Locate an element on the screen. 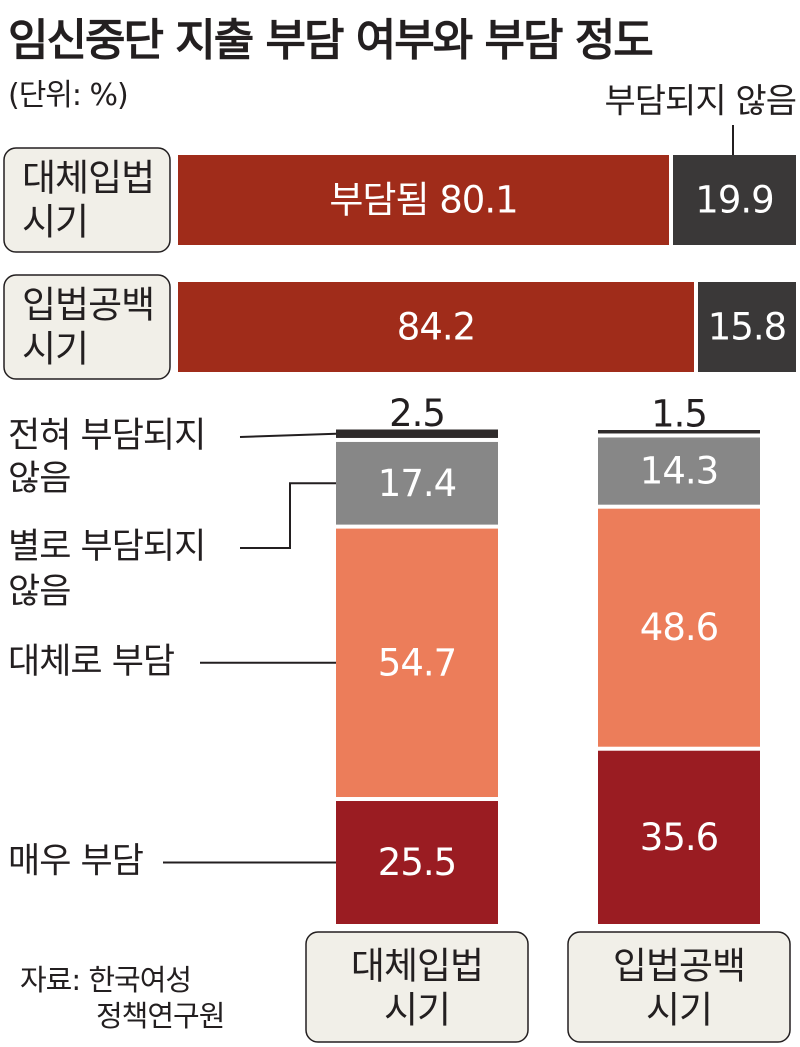  data-label: 25.5 is located at coordinates (417, 862).